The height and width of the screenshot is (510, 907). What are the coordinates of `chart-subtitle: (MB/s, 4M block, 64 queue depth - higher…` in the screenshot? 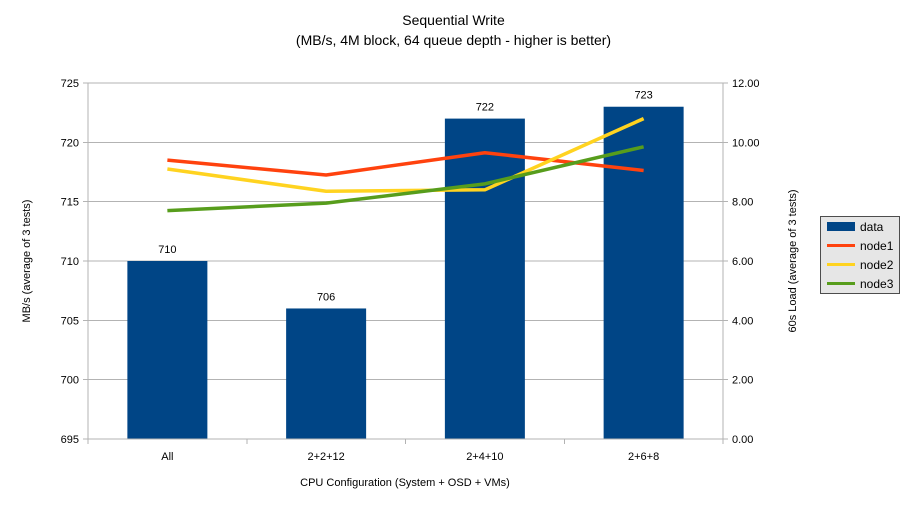 It's located at (453, 40).